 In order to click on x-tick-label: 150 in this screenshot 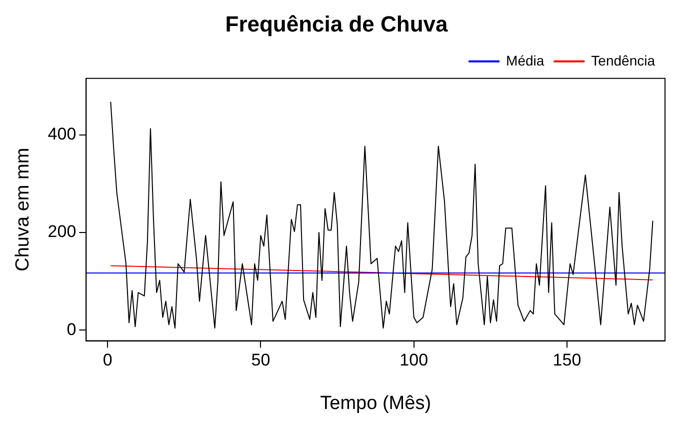, I will do `click(567, 360)`.